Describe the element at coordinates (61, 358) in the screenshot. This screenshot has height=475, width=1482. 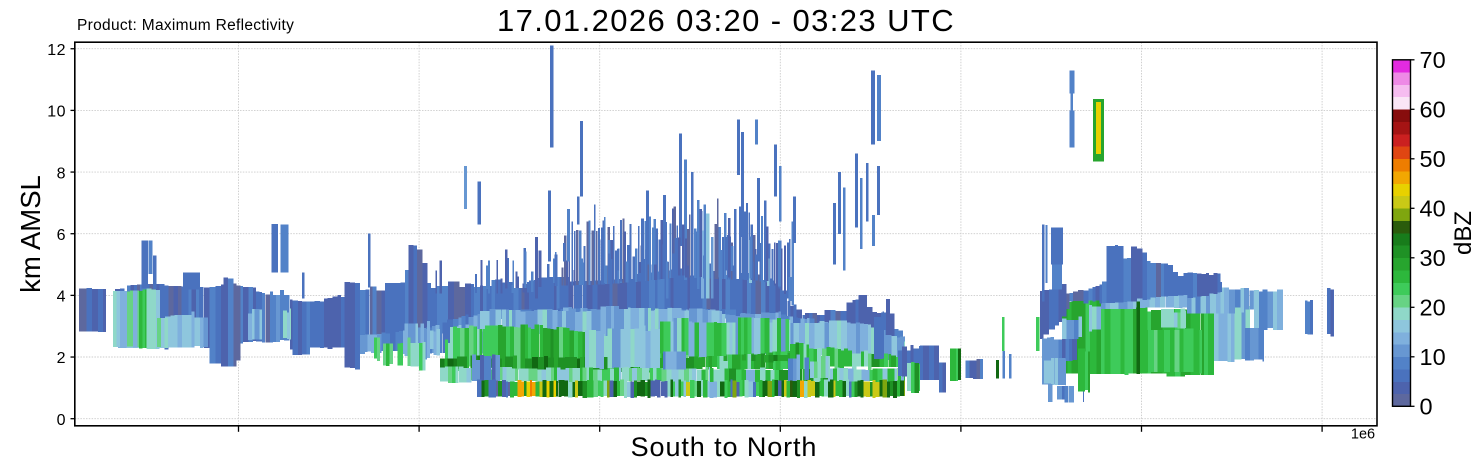
I see `svg-text: 2` at that location.